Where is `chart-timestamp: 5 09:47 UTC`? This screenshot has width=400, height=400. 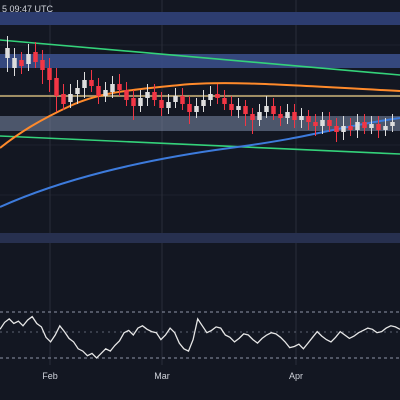
chart-timestamp: 5 09:47 UTC is located at coordinates (28, 9).